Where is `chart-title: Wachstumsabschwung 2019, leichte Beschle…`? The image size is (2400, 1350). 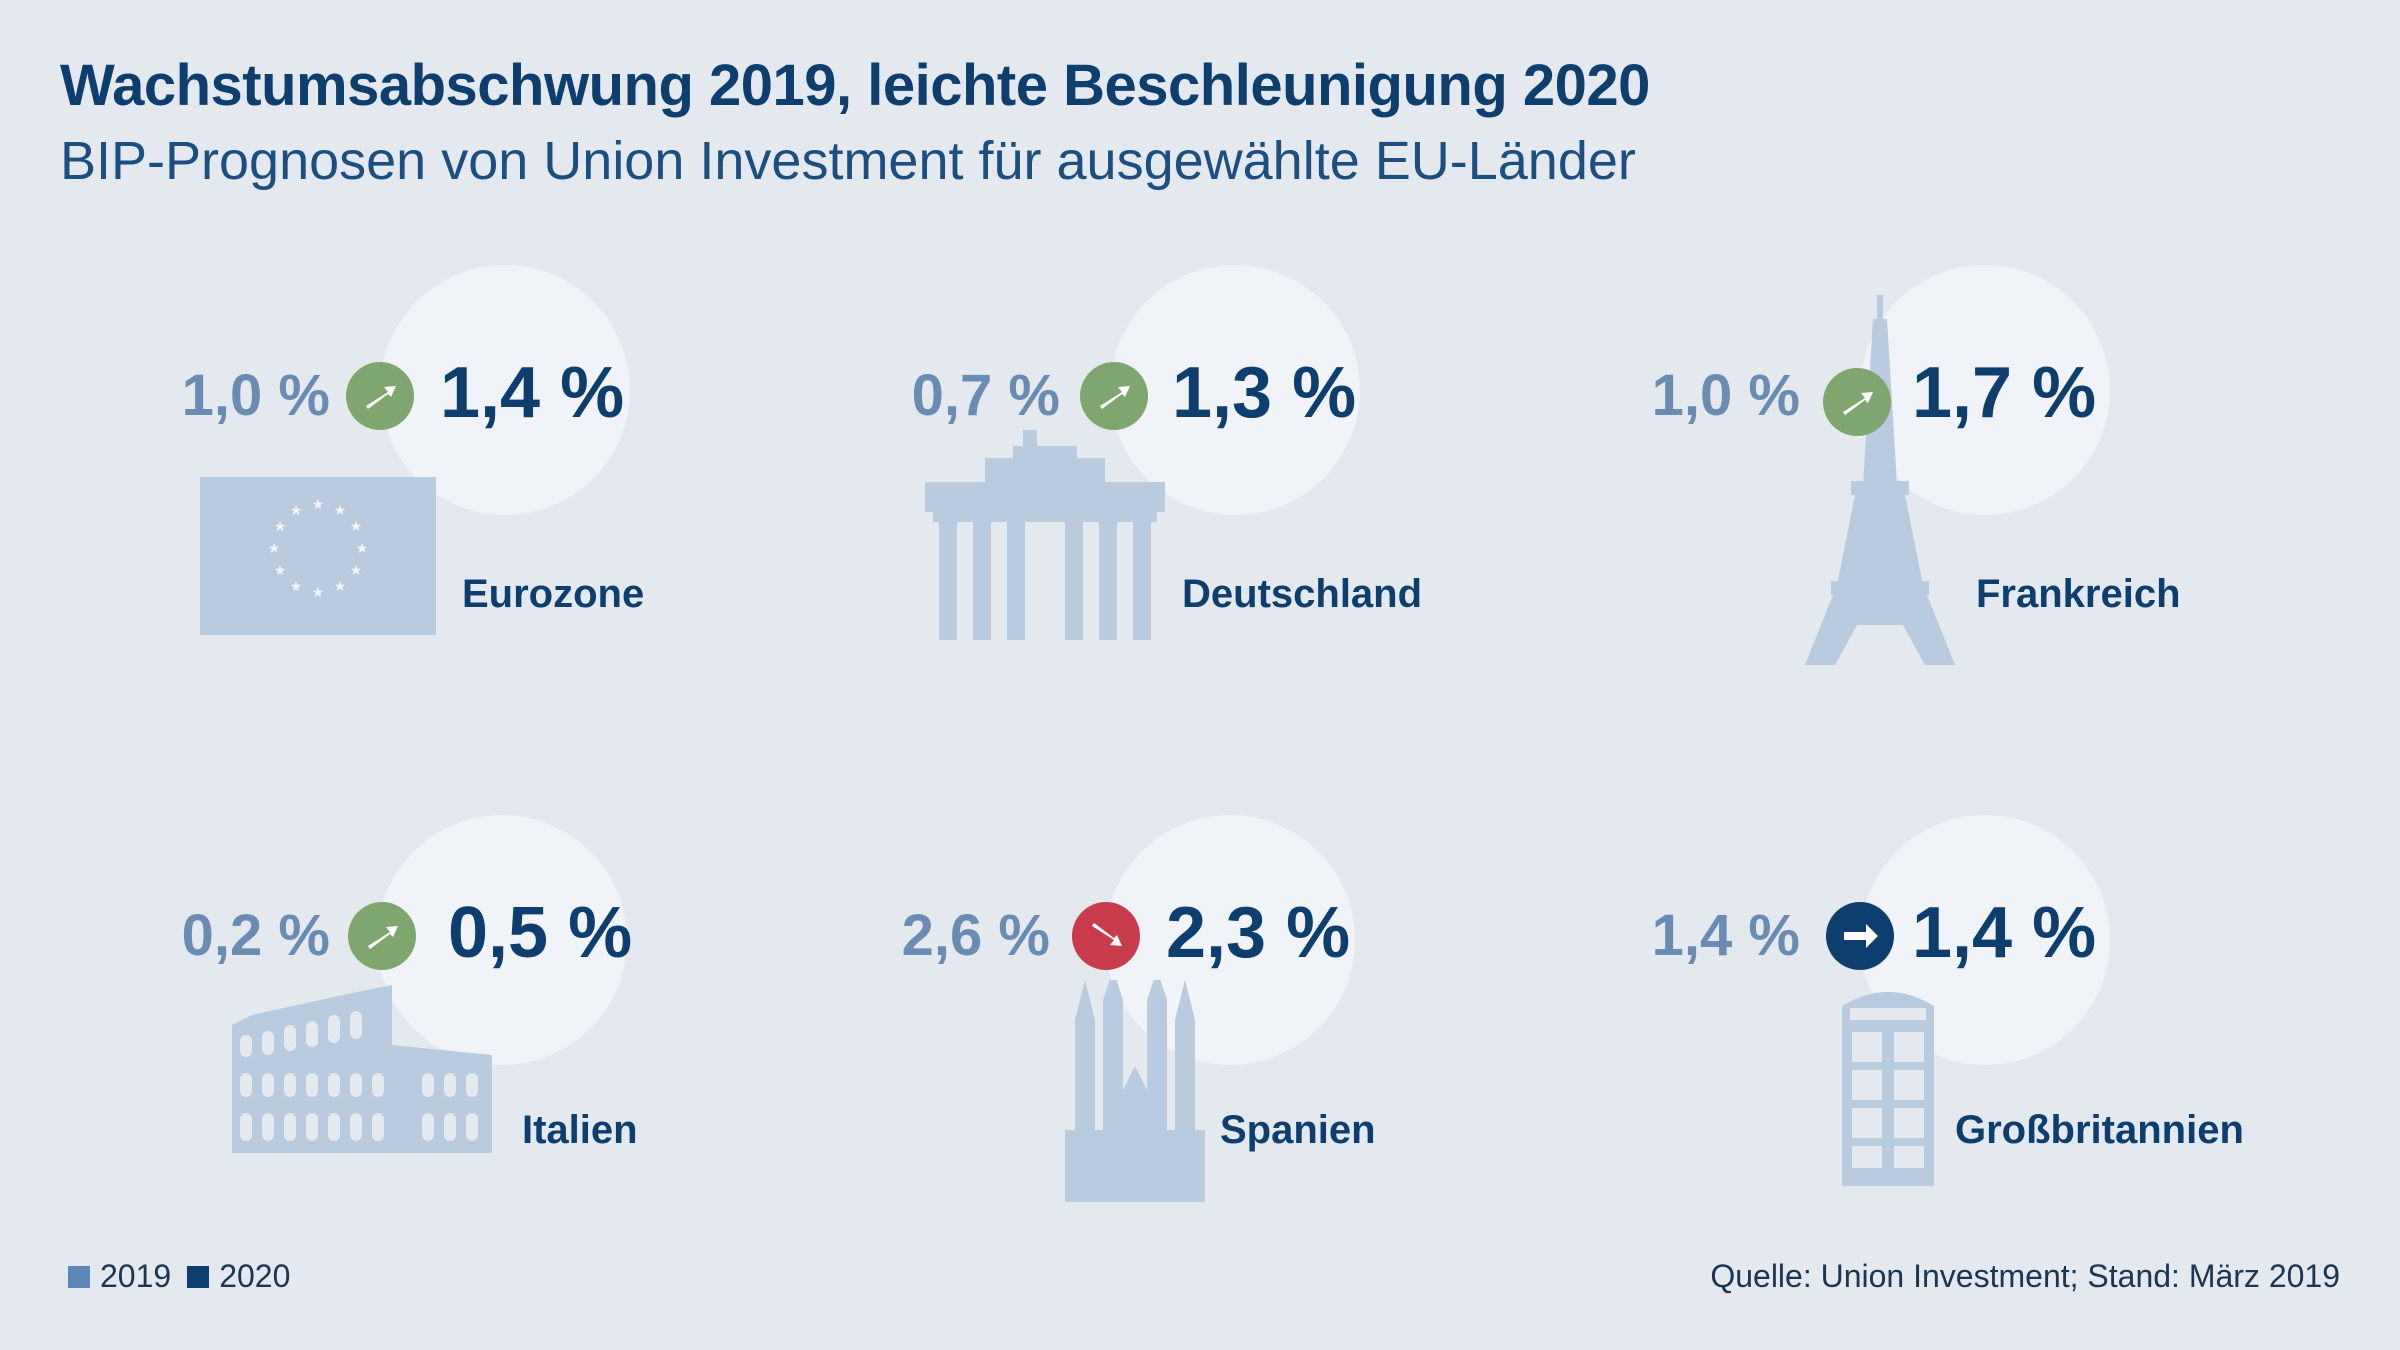
chart-title: Wachstumsabschwung 2019, leichte Beschle… is located at coordinates (855, 85).